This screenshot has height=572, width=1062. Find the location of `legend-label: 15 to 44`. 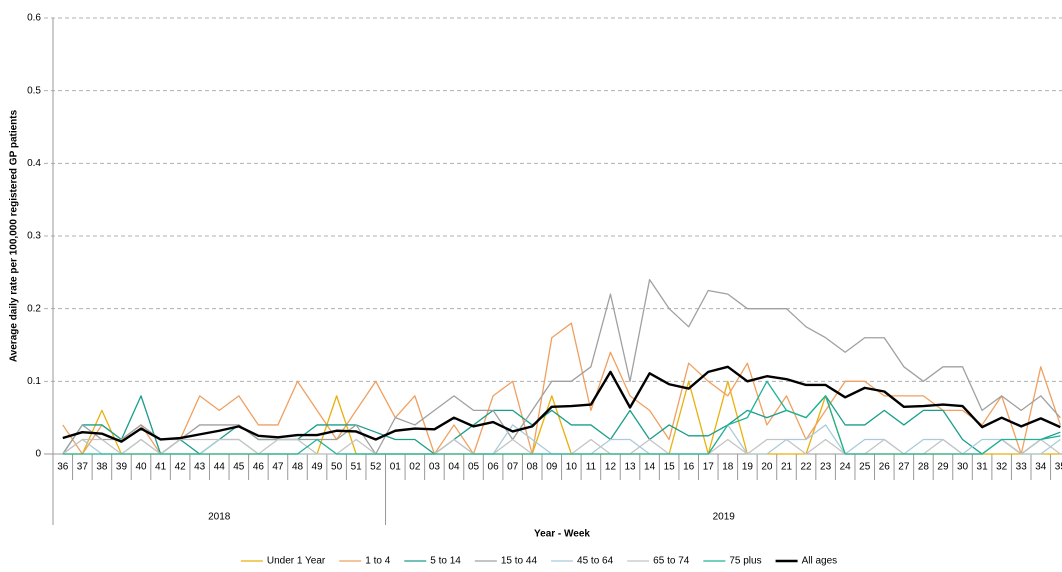

legend-label: 15 to 44 is located at coordinates (519, 561).